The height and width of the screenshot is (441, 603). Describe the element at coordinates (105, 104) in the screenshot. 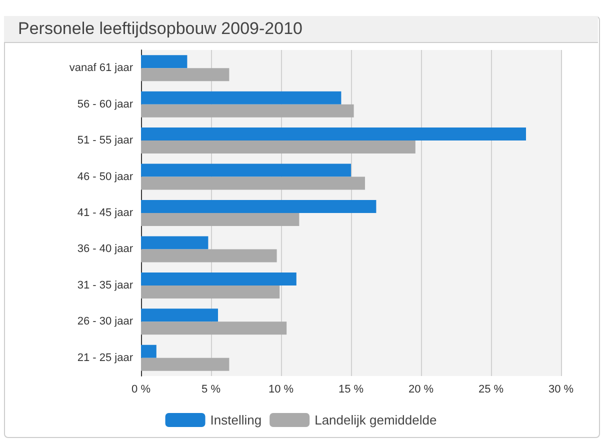

I see `y-tick-label: 56 - 60 jaar` at that location.